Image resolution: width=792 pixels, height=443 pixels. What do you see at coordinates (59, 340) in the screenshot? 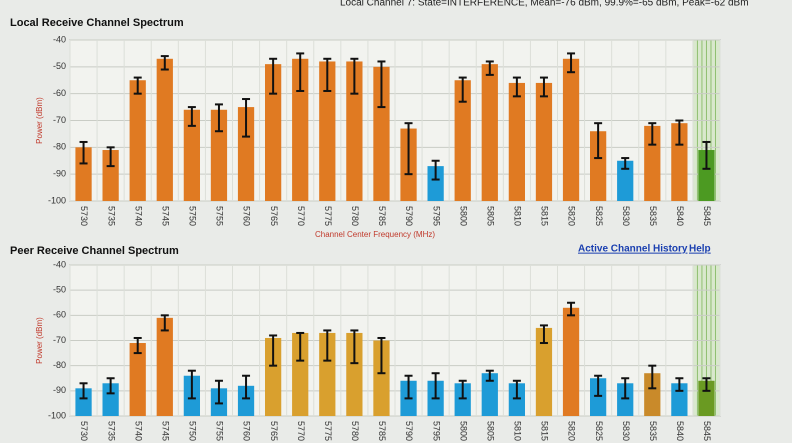
I see `y-tick-label: -70` at bounding box center [59, 340].